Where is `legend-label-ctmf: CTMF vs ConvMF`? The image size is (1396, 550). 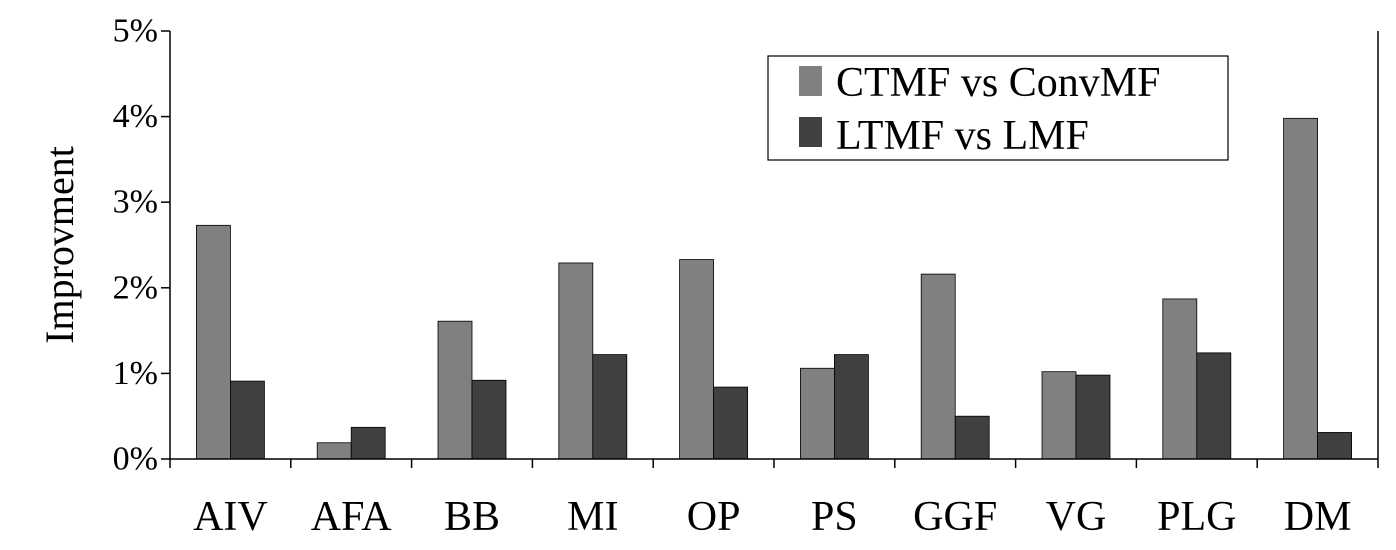
legend-label-ctmf: CTMF vs ConvMF is located at coordinates (998, 83).